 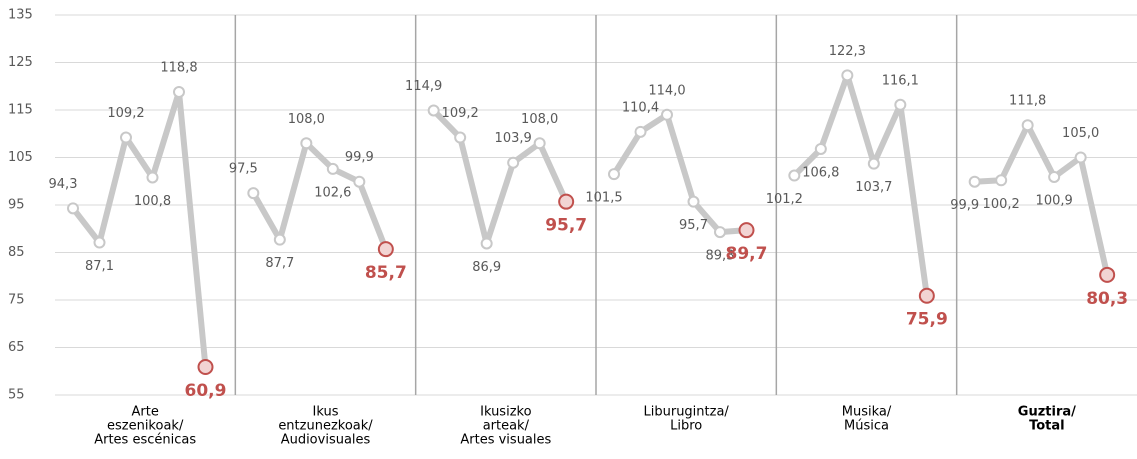 I want to click on category-label: Guztira/, so click(x=1047, y=412).